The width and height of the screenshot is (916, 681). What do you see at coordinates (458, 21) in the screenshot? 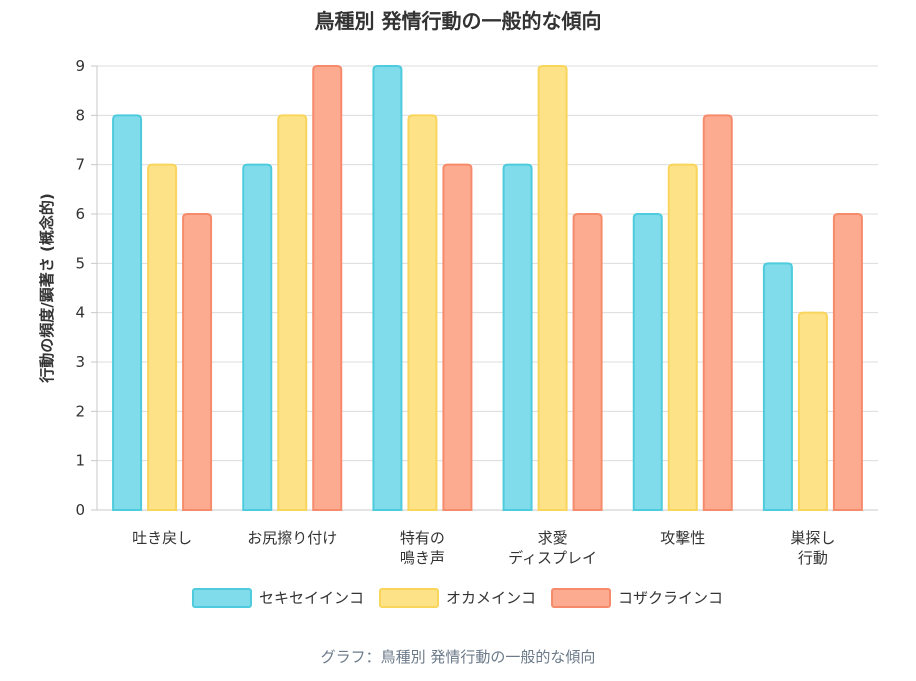
I see `chart-title: 鳥種別 発情行動の一般的な傾向` at bounding box center [458, 21].